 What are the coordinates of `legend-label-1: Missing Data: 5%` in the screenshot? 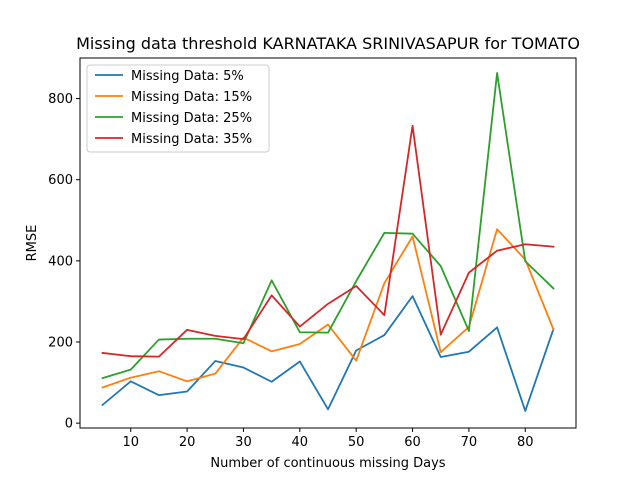 It's located at (187, 76).